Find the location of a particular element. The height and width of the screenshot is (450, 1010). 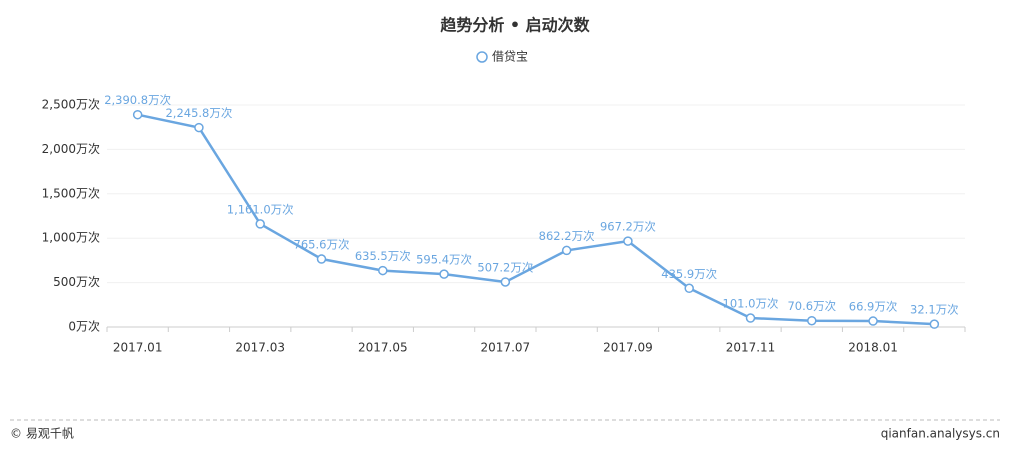

data-label: 595.4万次 is located at coordinates (444, 260).